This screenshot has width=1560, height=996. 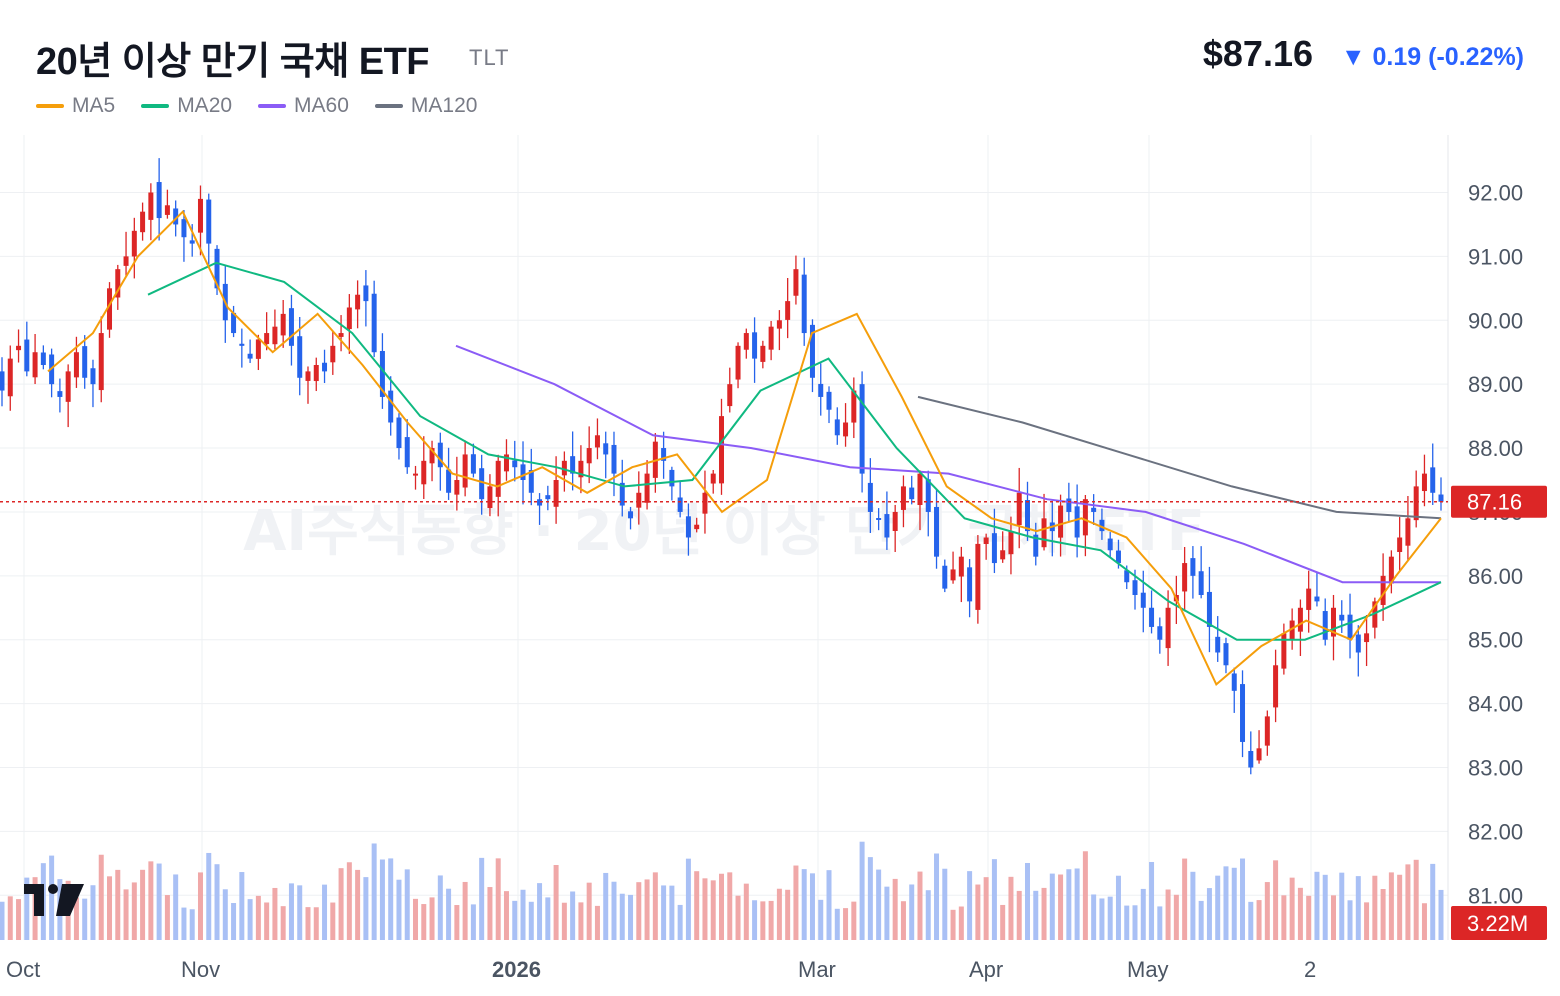 What do you see at coordinates (817, 969) in the screenshot?
I see `x-tick-label: Mar` at bounding box center [817, 969].